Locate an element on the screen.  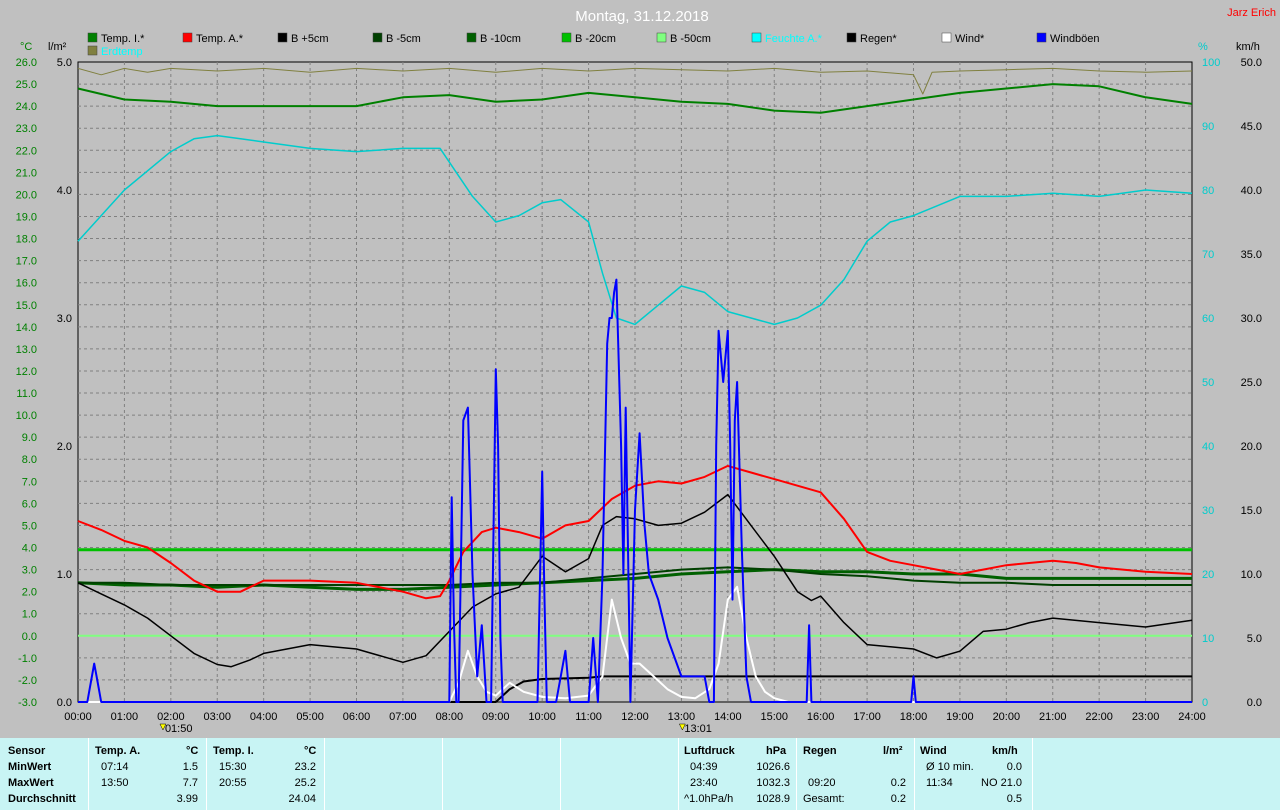
legend-label: Temp. A.* is located at coordinates (220, 39).